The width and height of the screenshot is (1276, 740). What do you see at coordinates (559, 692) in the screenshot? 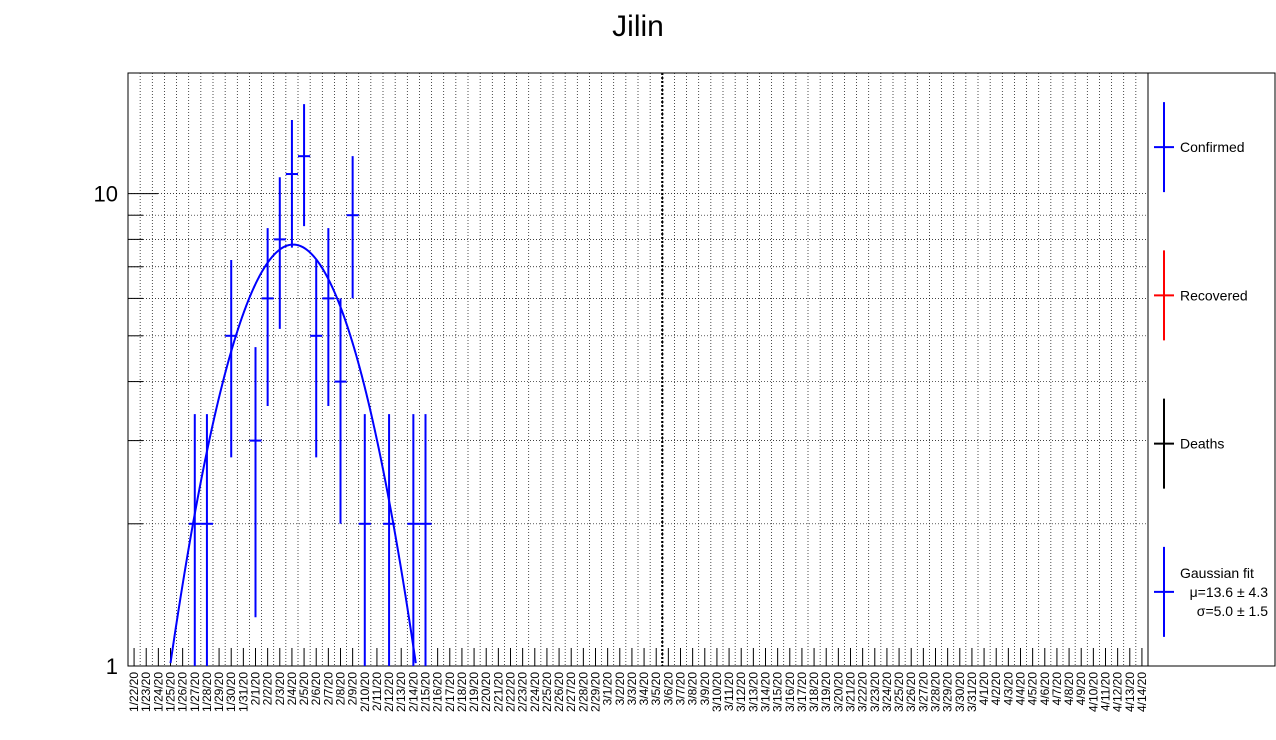
I see `x-tick-label: 2/26/20` at bounding box center [559, 692].